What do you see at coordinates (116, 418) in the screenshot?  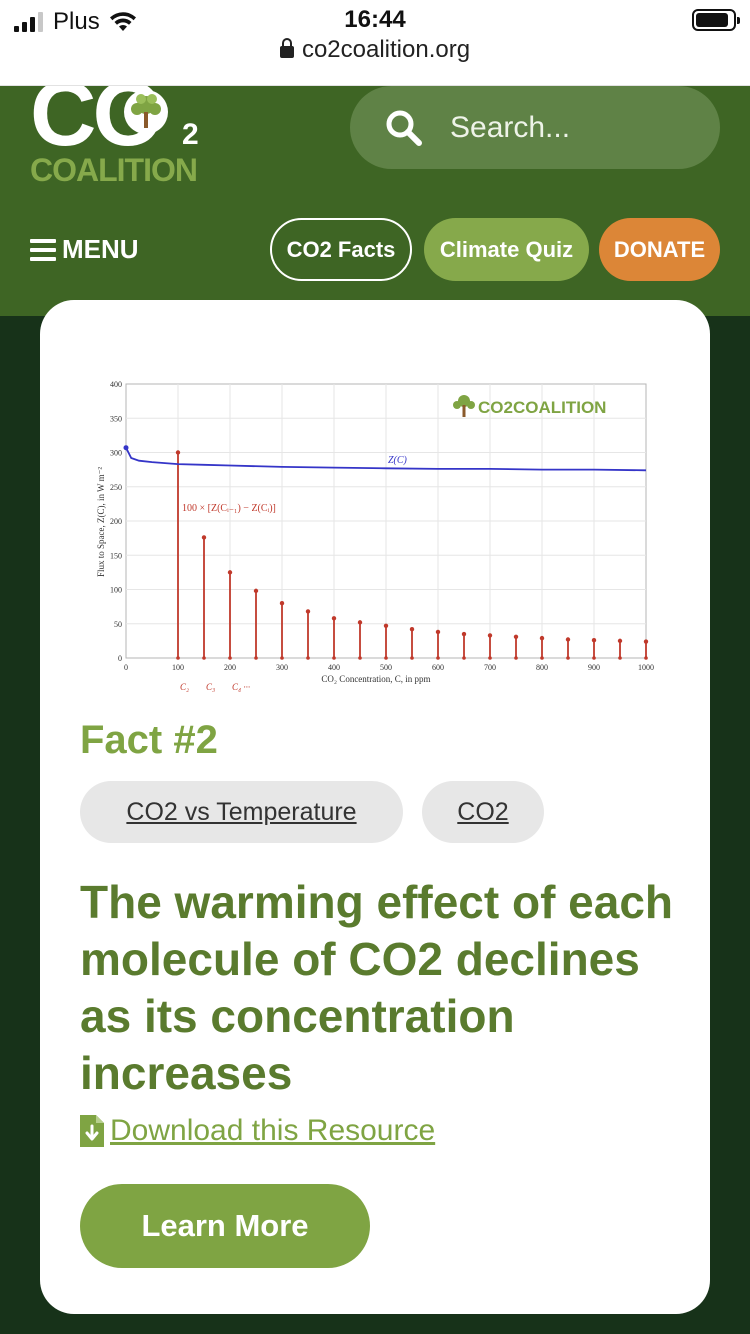 I see `y-tick-label: 350` at bounding box center [116, 418].